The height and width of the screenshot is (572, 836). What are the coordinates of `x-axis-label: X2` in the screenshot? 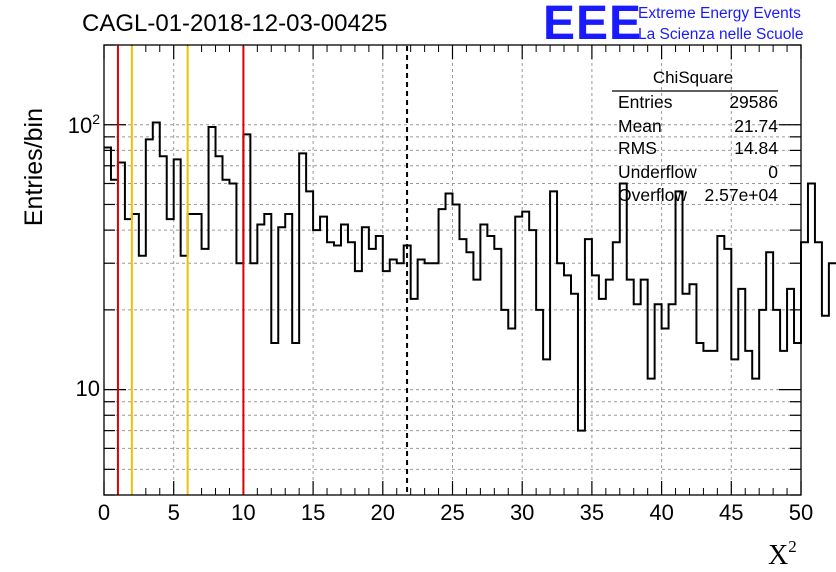 It's located at (782, 554).